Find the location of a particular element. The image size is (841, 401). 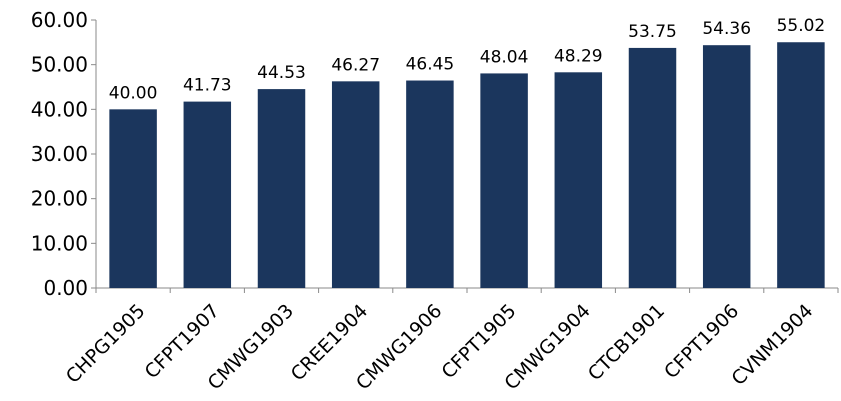

y-tick-label: 0.00 is located at coordinates (65, 288).